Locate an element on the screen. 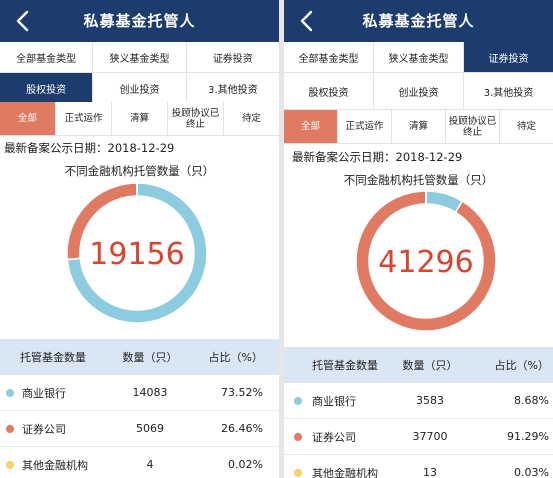  donut-slice-bank is located at coordinates (137, 253).